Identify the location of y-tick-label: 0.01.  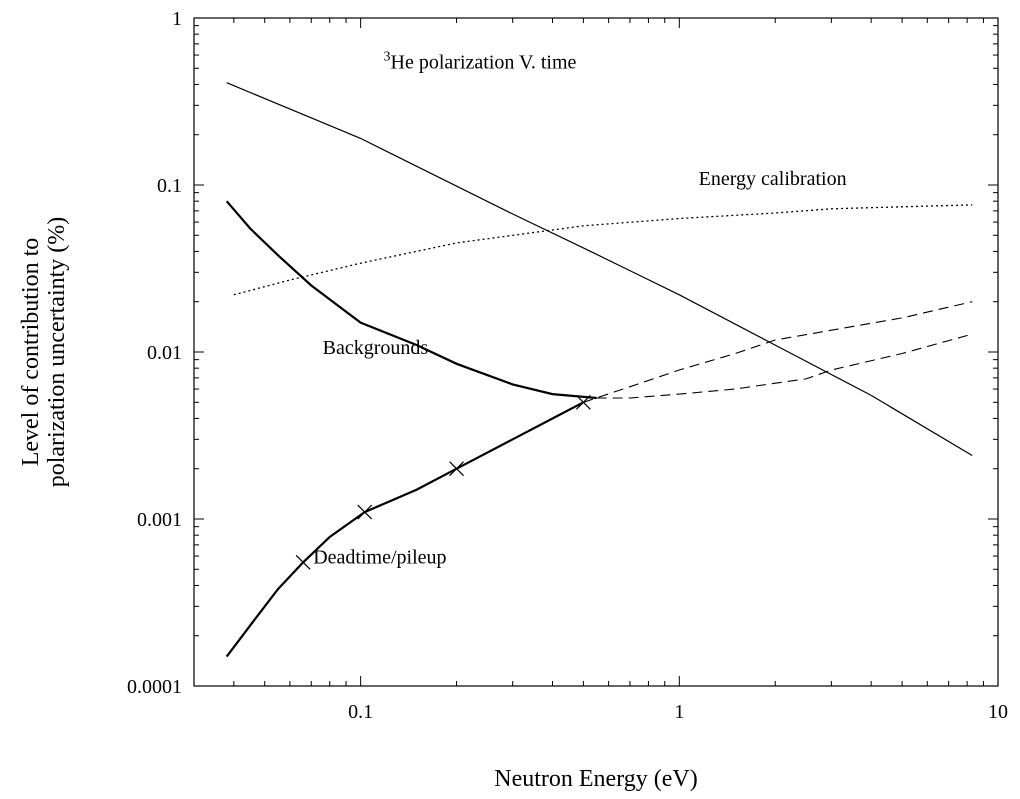
(164, 353).